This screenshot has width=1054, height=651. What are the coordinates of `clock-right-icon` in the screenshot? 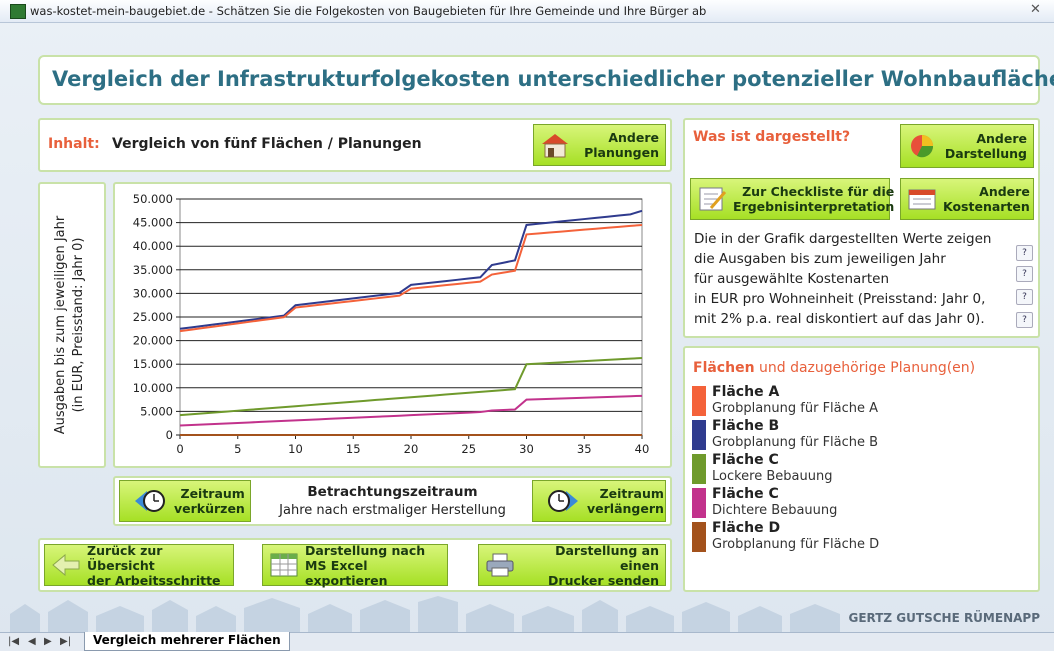 It's located at (563, 501).